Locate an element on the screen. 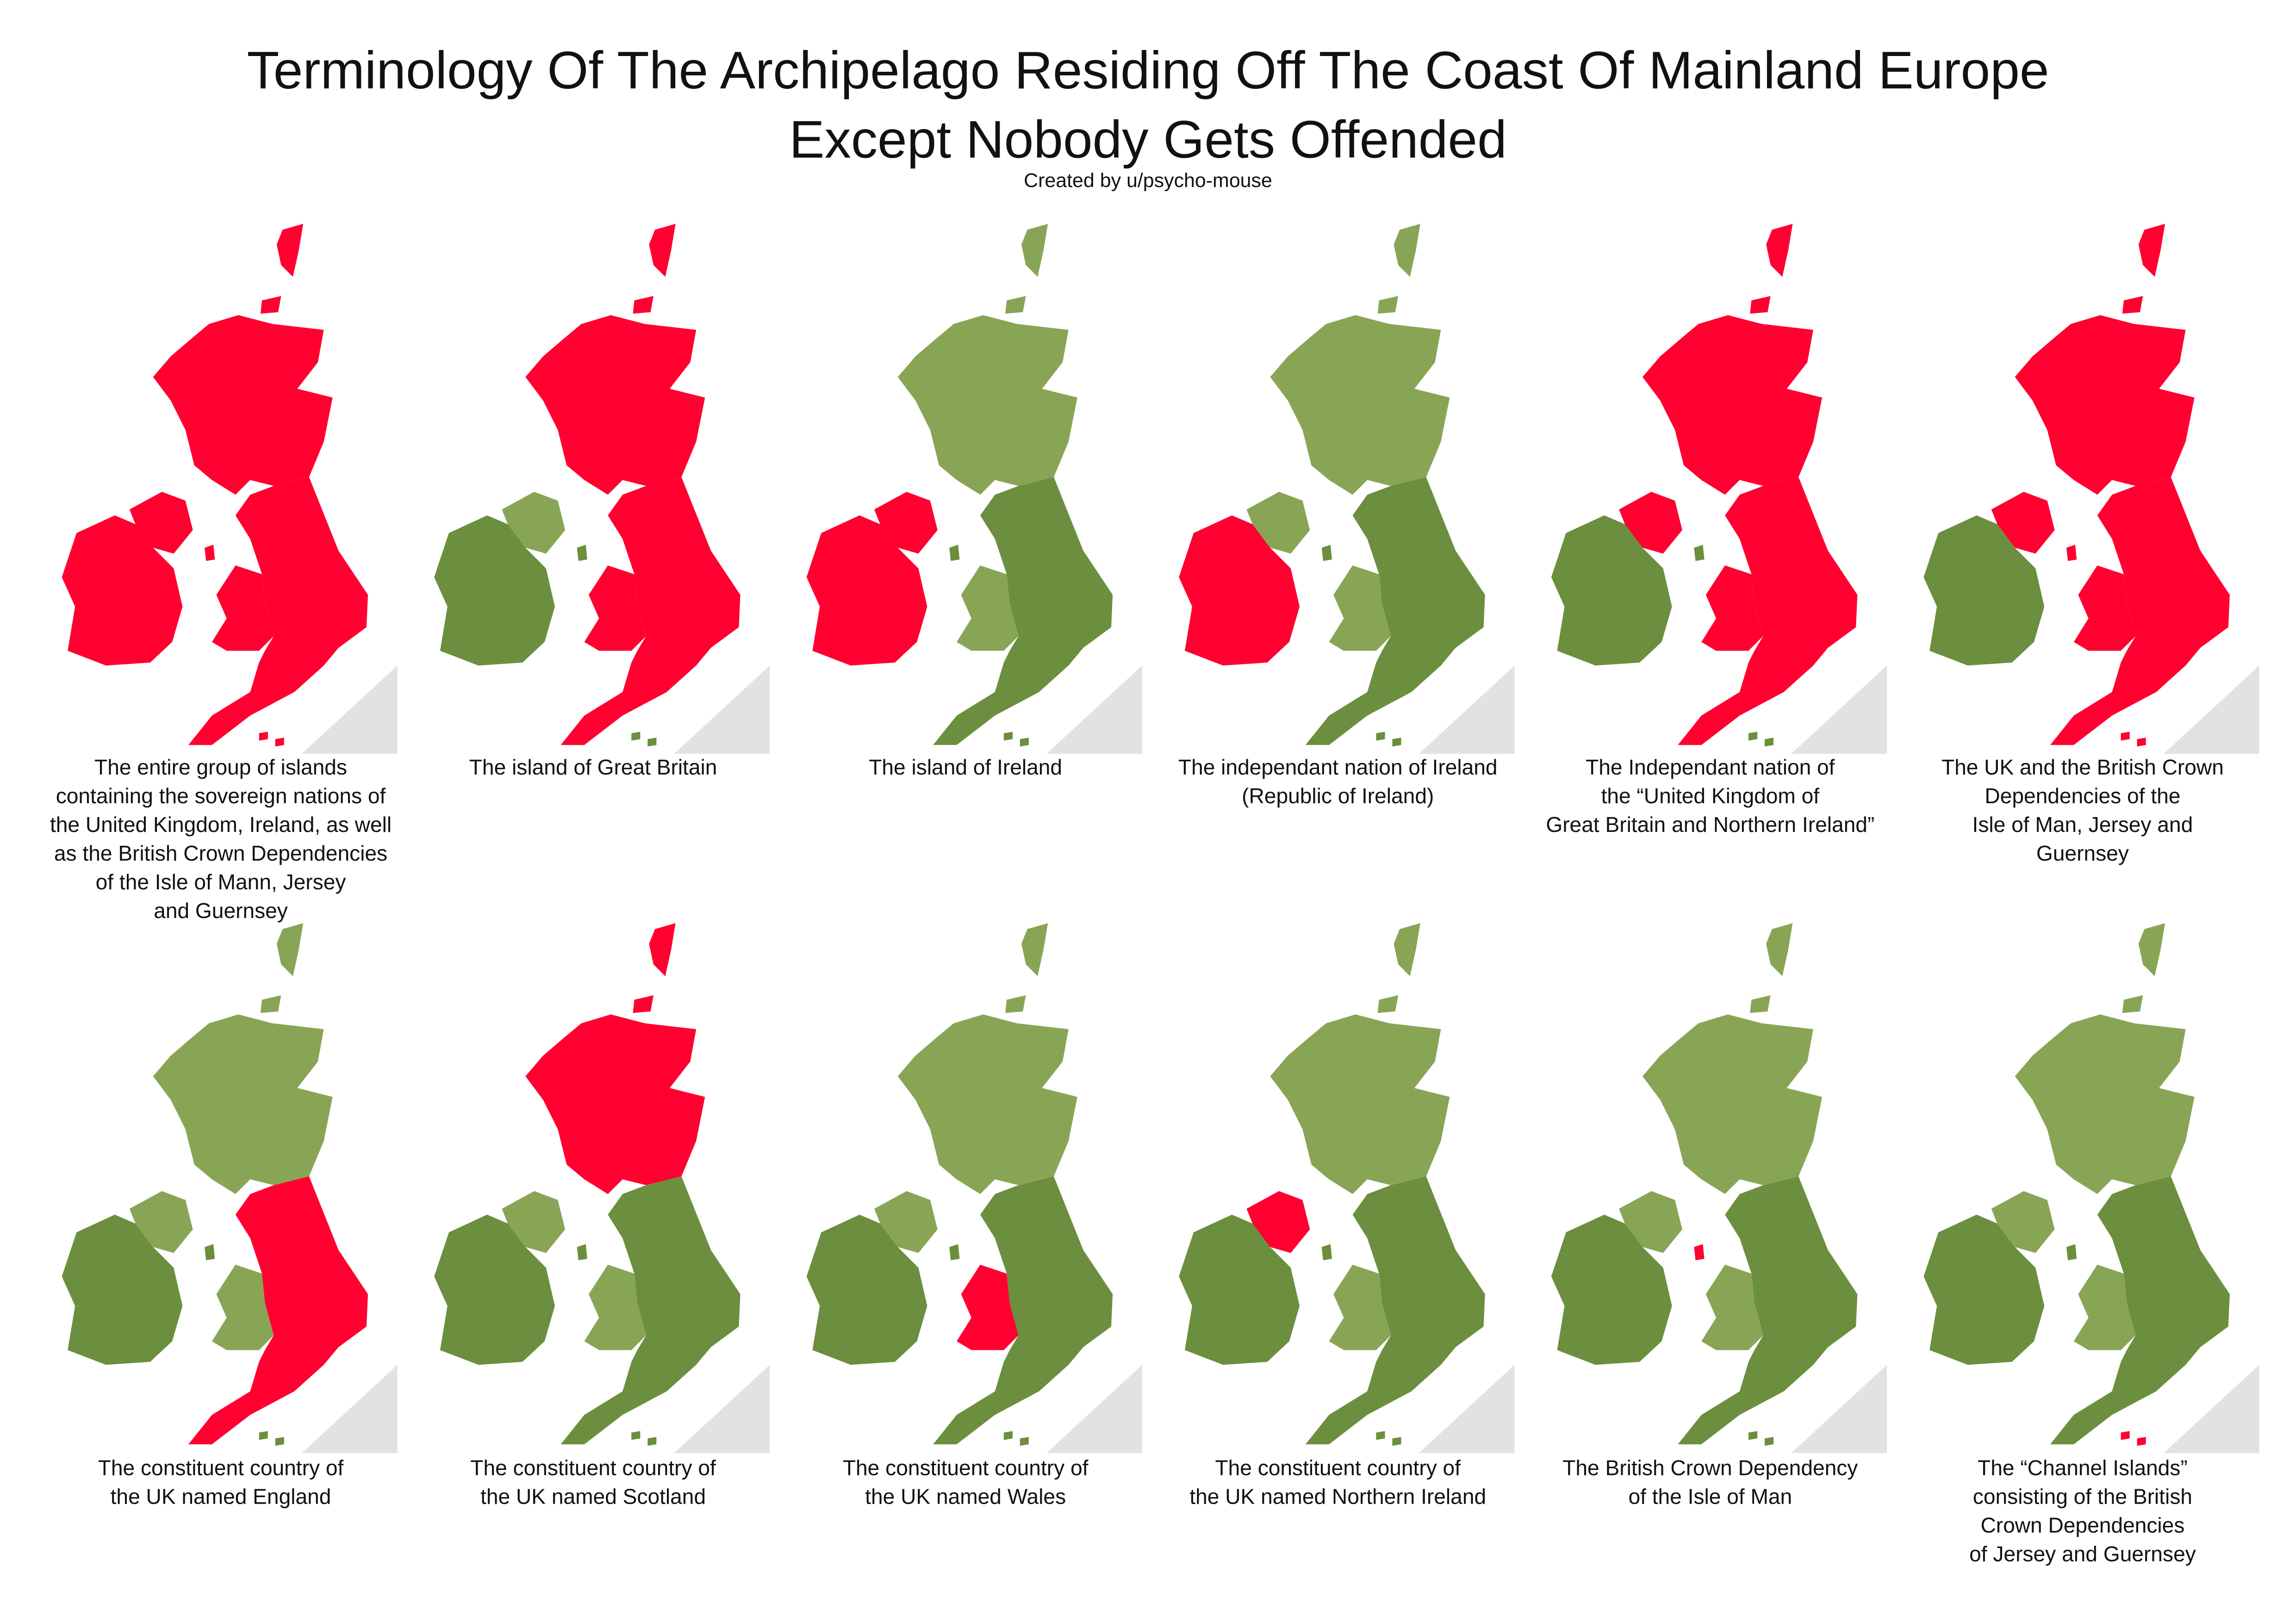  caption-line: consisting of the British is located at coordinates (2082, 1497).